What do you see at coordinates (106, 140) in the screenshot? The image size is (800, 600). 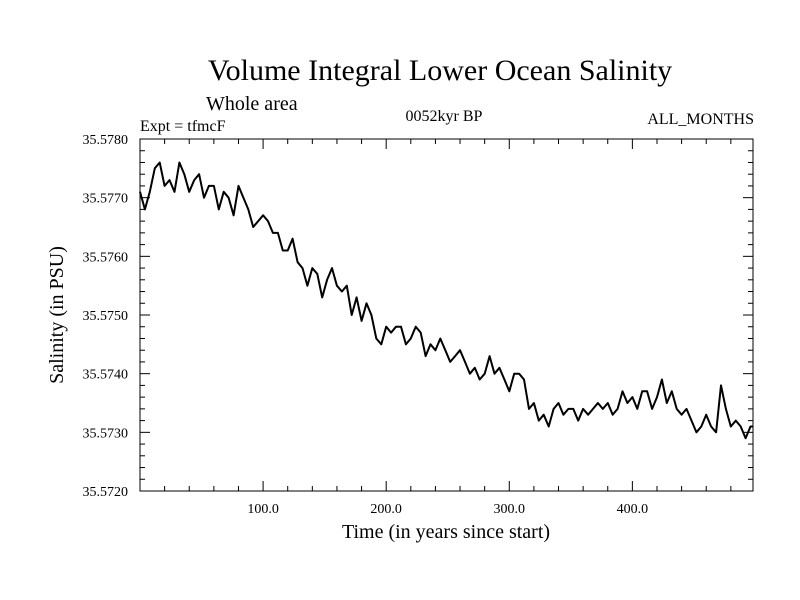 I see `y-tick-label: 35.5780` at bounding box center [106, 140].